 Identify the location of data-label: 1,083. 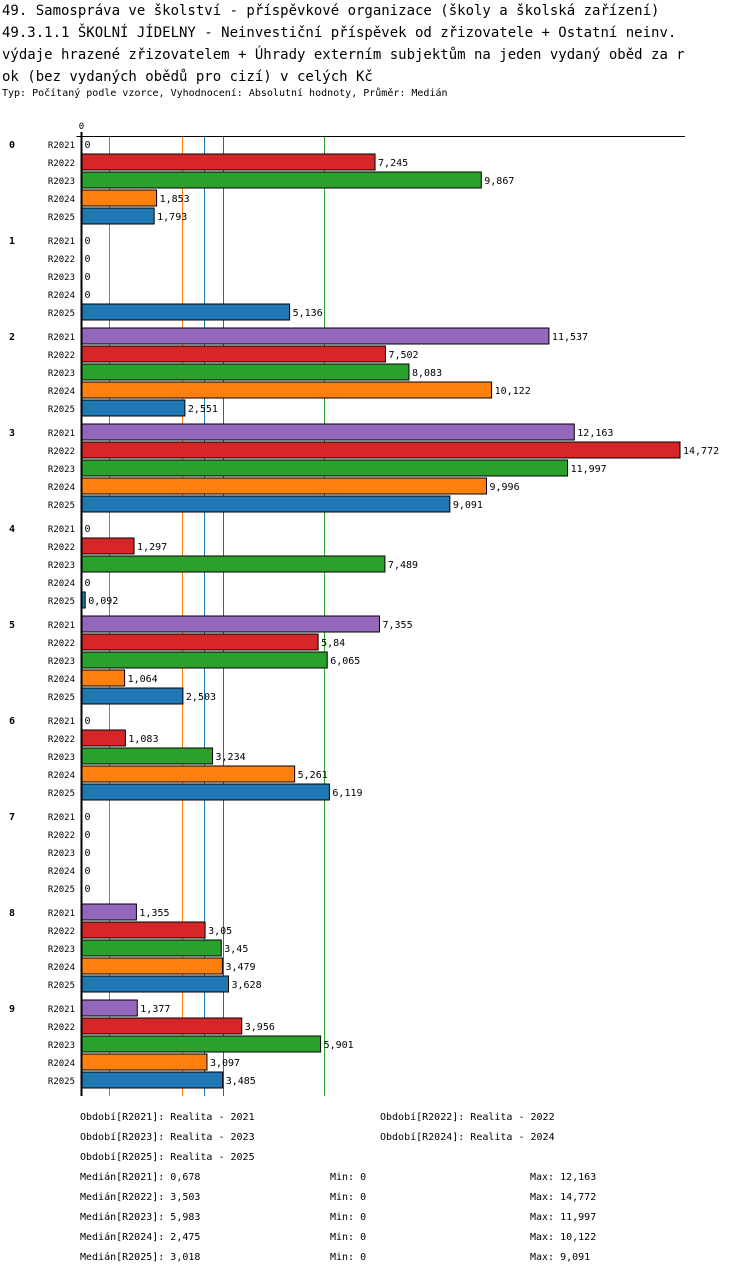
(143, 739).